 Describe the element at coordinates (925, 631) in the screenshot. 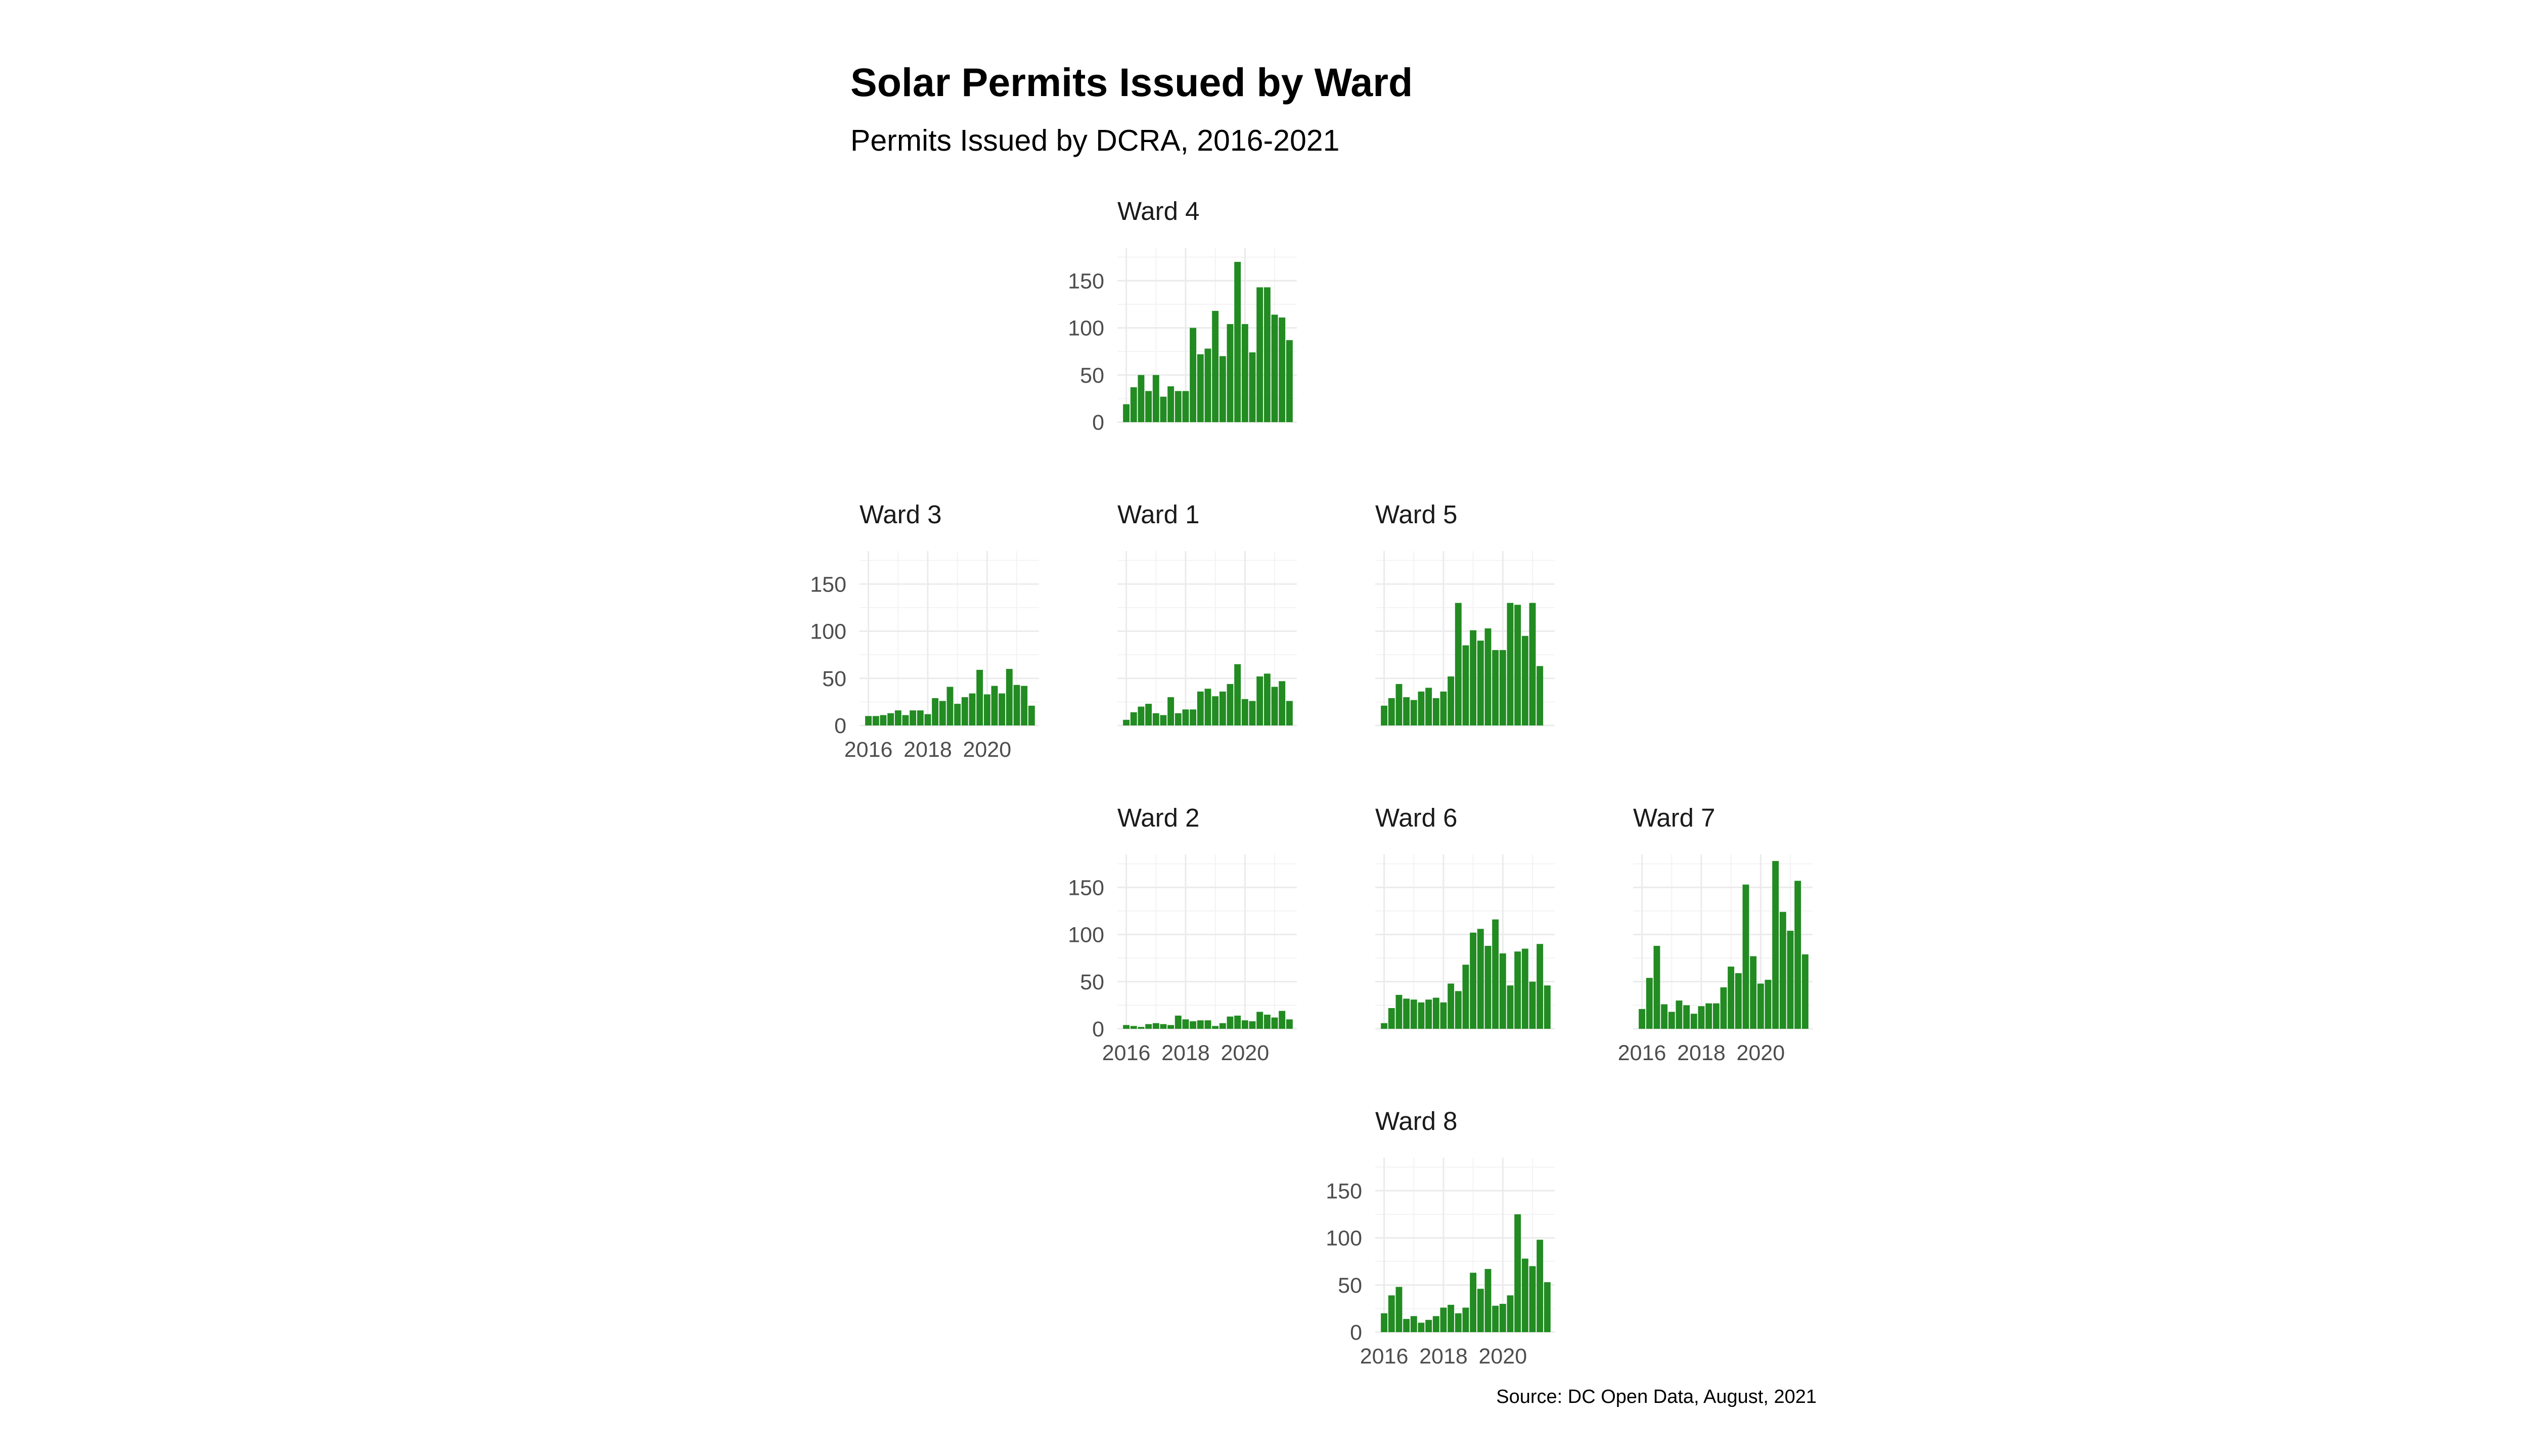

I see `ward-panel: Ward 3 0 50 100 150 2016 2018 2020` at that location.